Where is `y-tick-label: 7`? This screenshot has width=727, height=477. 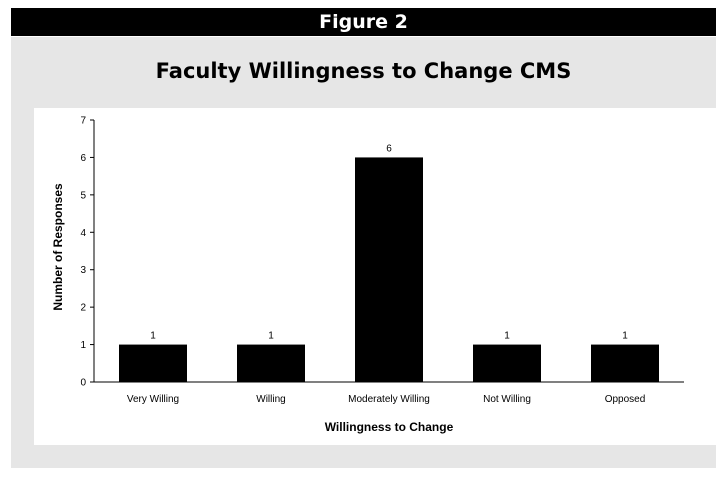 y-tick-label: 7 is located at coordinates (83, 121).